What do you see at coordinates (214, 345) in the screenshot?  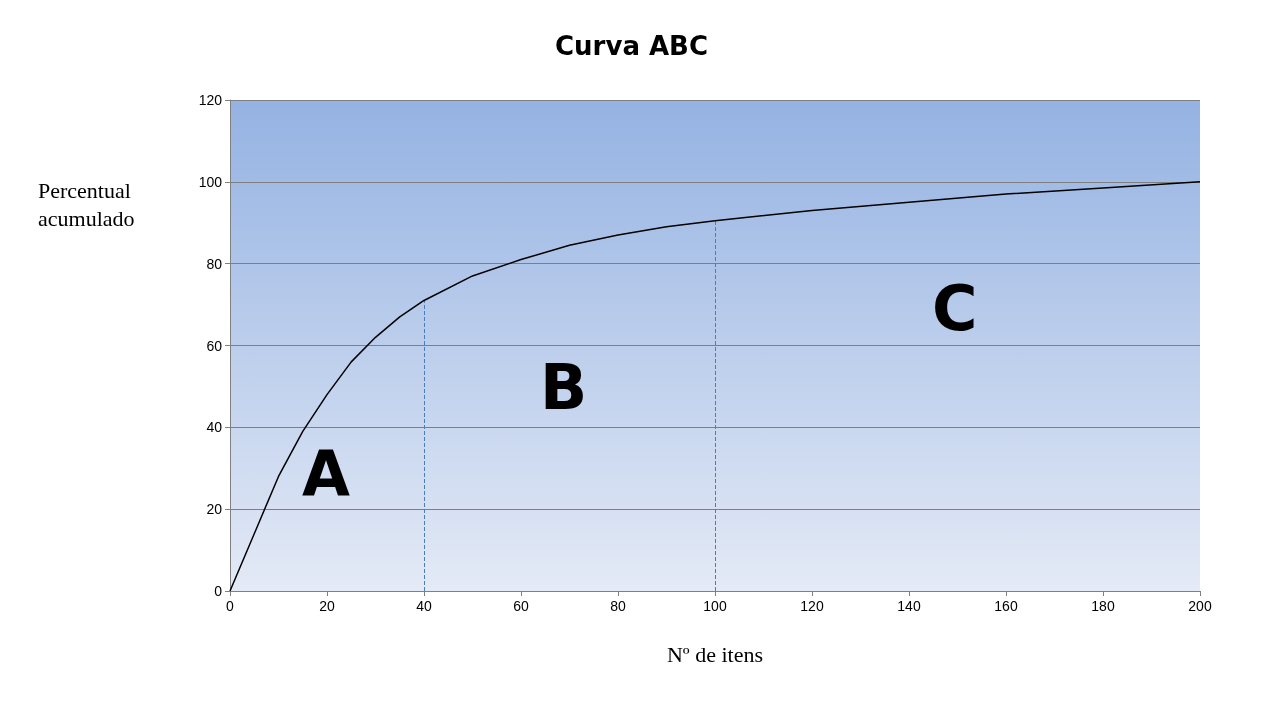 I see `y-tick-label: 60` at bounding box center [214, 345].